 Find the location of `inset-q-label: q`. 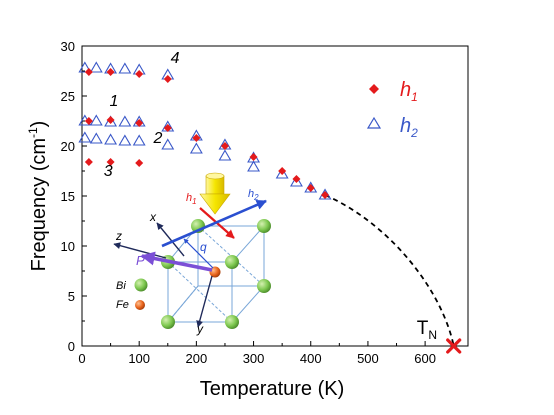

inset-q-label: q is located at coordinates (203, 247).